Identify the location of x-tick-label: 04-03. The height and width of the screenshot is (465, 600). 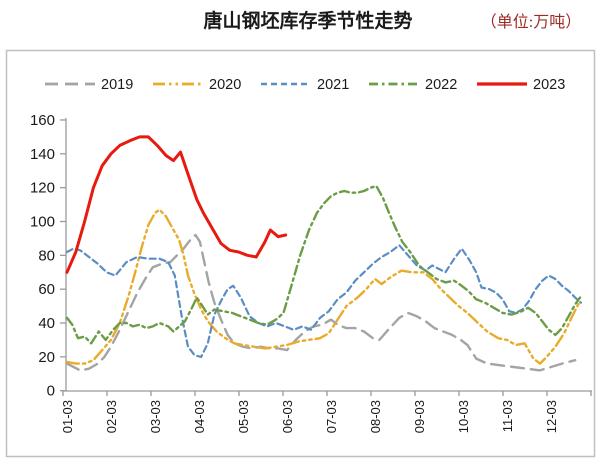
(199, 416).